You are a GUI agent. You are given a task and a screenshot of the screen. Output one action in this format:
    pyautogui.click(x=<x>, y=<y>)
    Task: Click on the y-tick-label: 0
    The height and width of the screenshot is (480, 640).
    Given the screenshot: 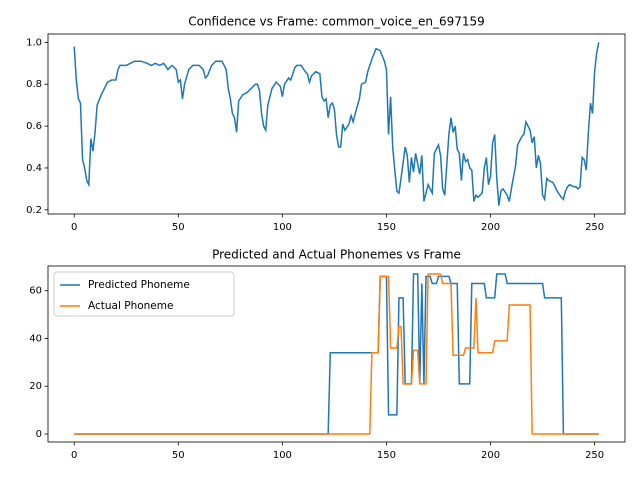 What is the action you would take?
    pyautogui.click(x=39, y=434)
    